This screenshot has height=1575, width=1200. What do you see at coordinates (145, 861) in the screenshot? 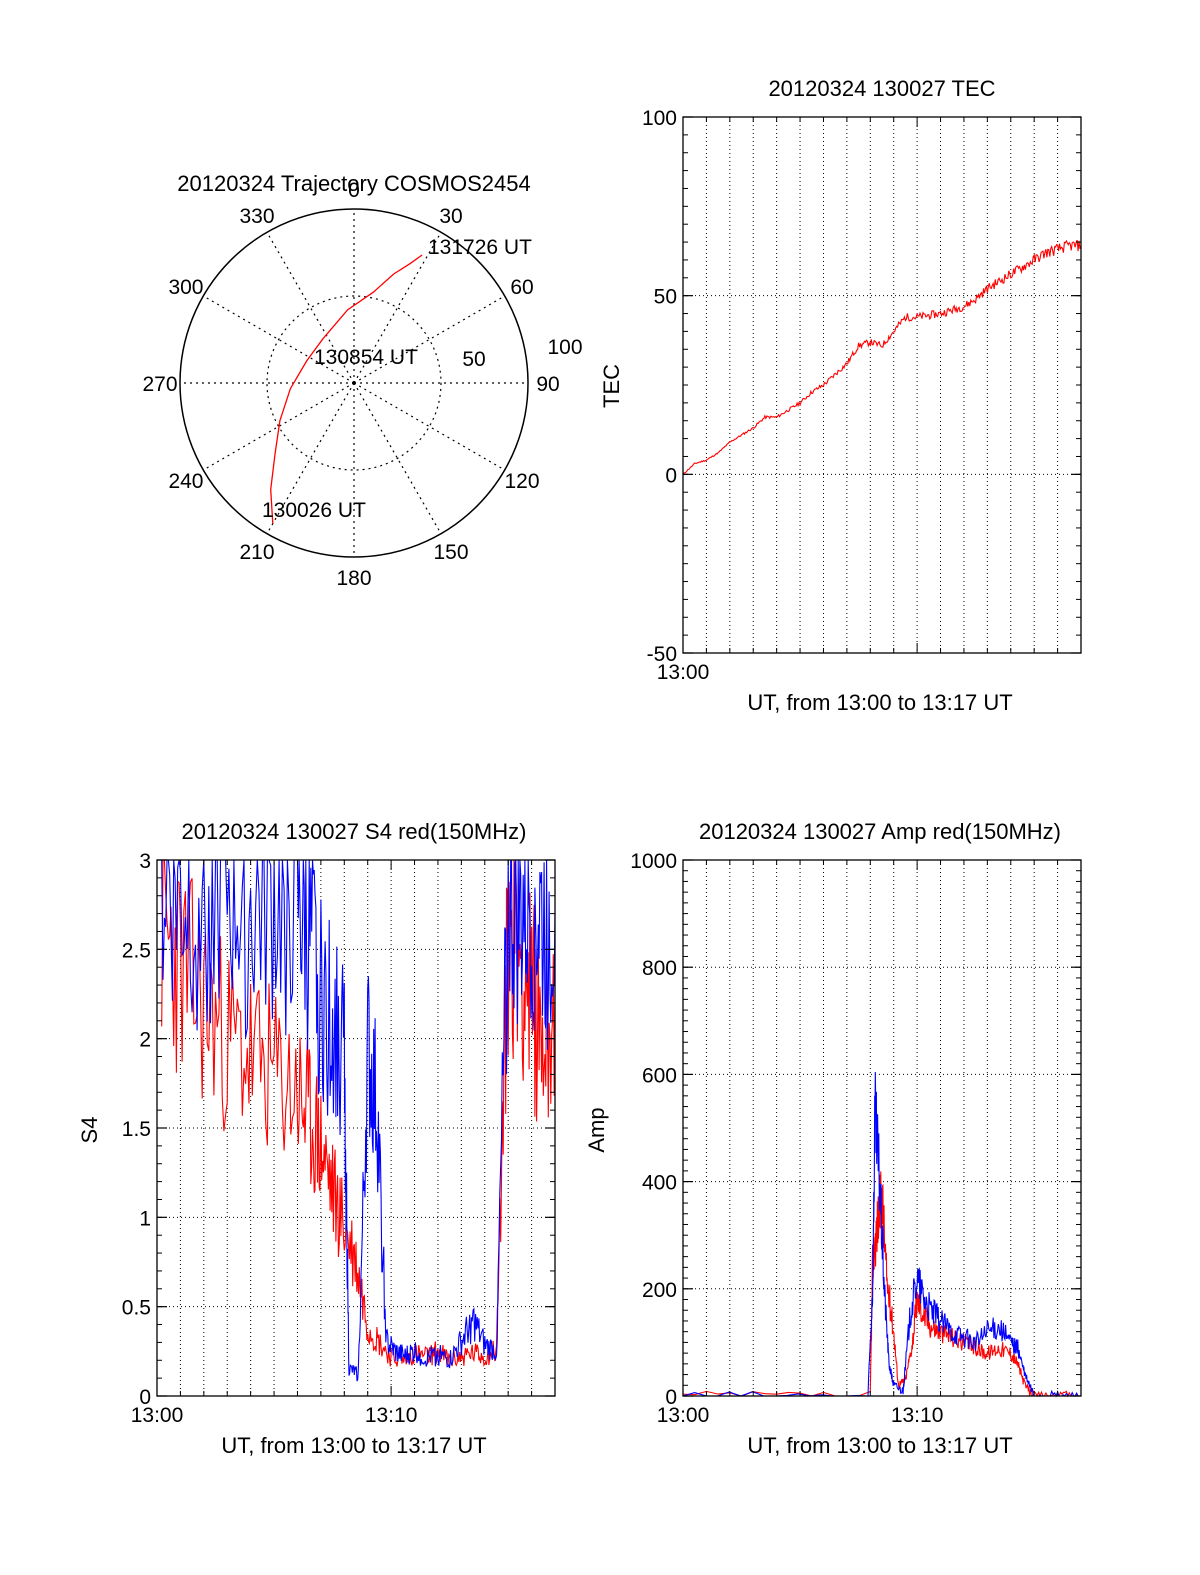
I see `y-tick-label: 3` at bounding box center [145, 861].